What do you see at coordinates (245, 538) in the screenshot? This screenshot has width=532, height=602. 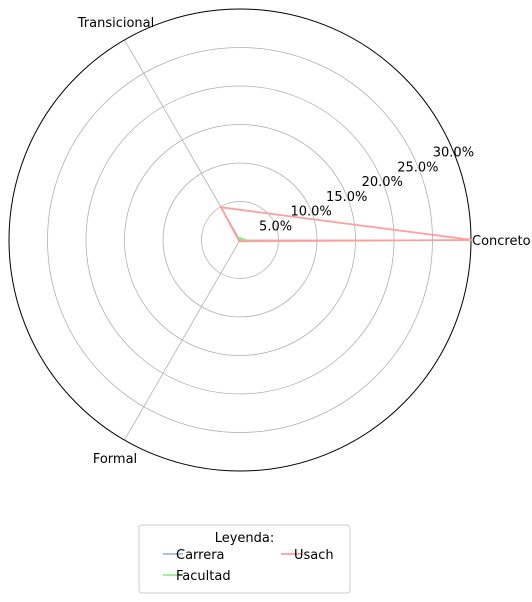 I see `legend-title: Leyenda:` at bounding box center [245, 538].